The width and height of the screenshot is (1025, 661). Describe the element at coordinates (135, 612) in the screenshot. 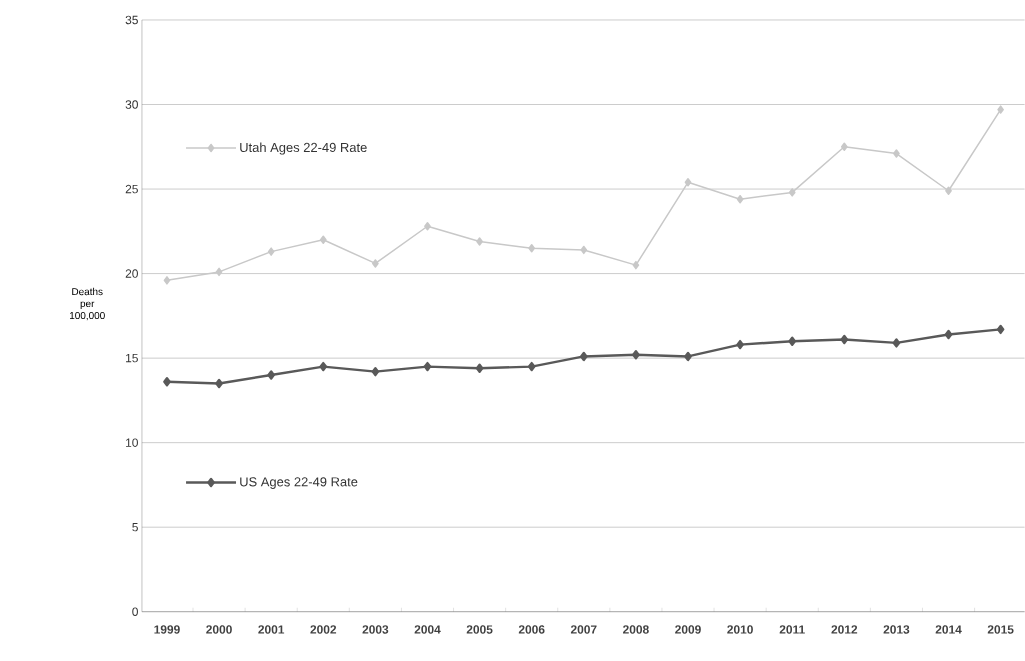

I see `y-tick-label: 0` at that location.